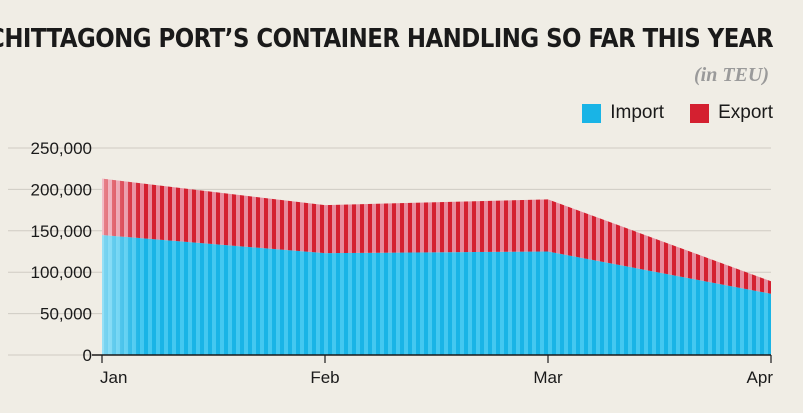 The image size is (803, 413). What do you see at coordinates (66, 314) in the screenshot?
I see `y-tick-label: 50,000` at bounding box center [66, 314].